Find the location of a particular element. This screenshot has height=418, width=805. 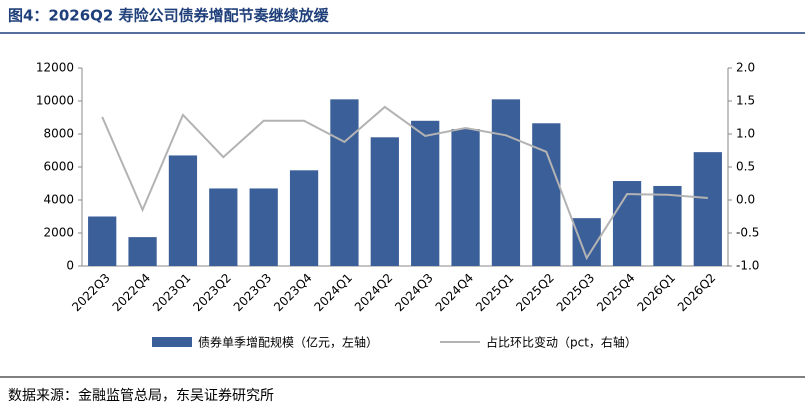

x-tick-label: 2023Q4 is located at coordinates (293, 293).